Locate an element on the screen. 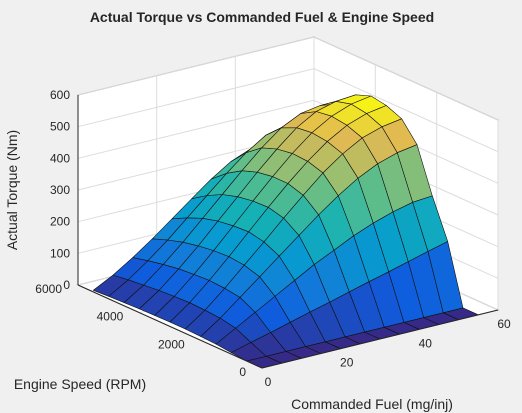  y-axis-label: Engine Speed (RPM) is located at coordinates (80, 384).